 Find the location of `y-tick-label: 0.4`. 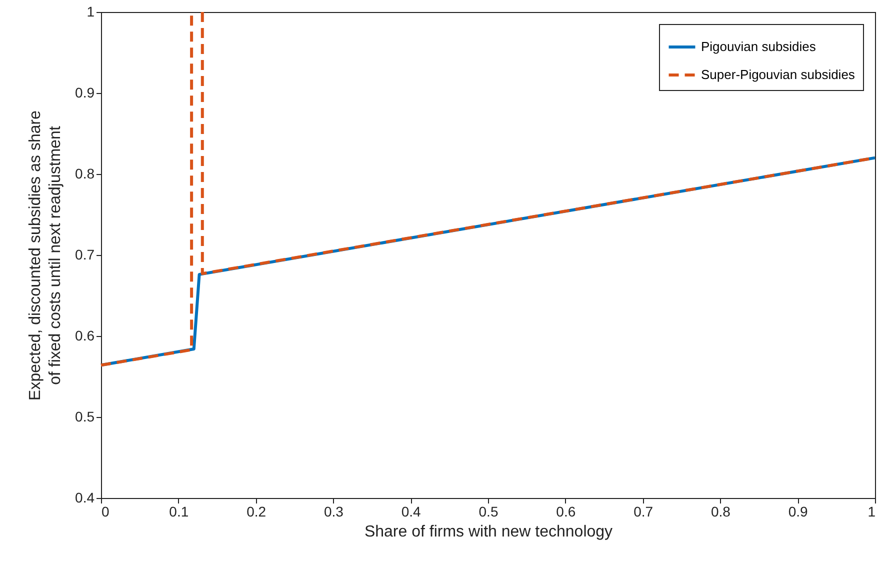

y-tick-label: 0.4 is located at coordinates (85, 498).